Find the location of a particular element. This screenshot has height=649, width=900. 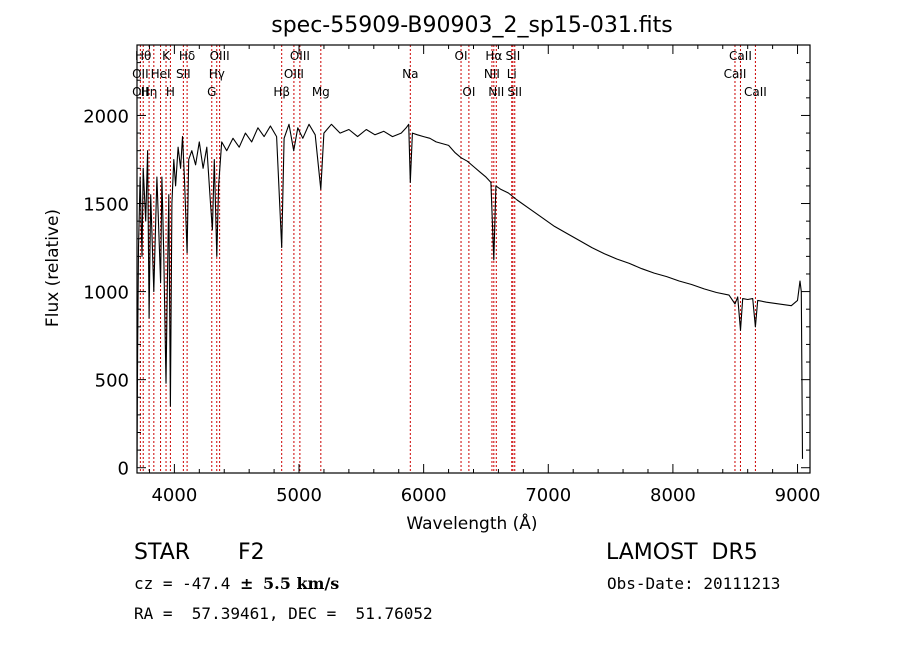

coordinates: RA = 57.39461, DEC = 51.76052 is located at coordinates (283, 613).